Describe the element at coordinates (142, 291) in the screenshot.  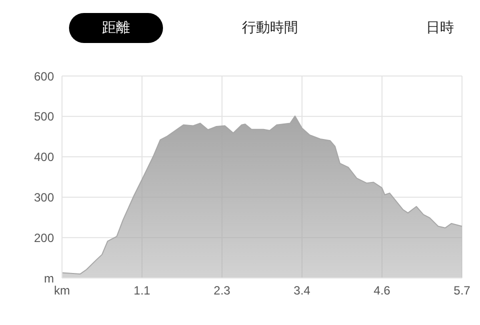
I see `x-tick-label: 1.1` at that location.